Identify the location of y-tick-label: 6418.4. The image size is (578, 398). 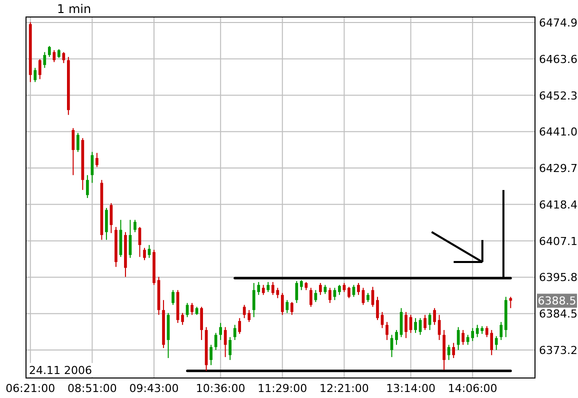
(558, 205).